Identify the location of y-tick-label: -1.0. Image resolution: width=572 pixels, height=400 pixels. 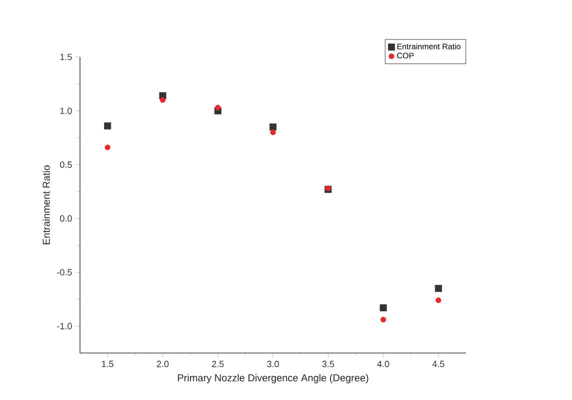
(64, 326).